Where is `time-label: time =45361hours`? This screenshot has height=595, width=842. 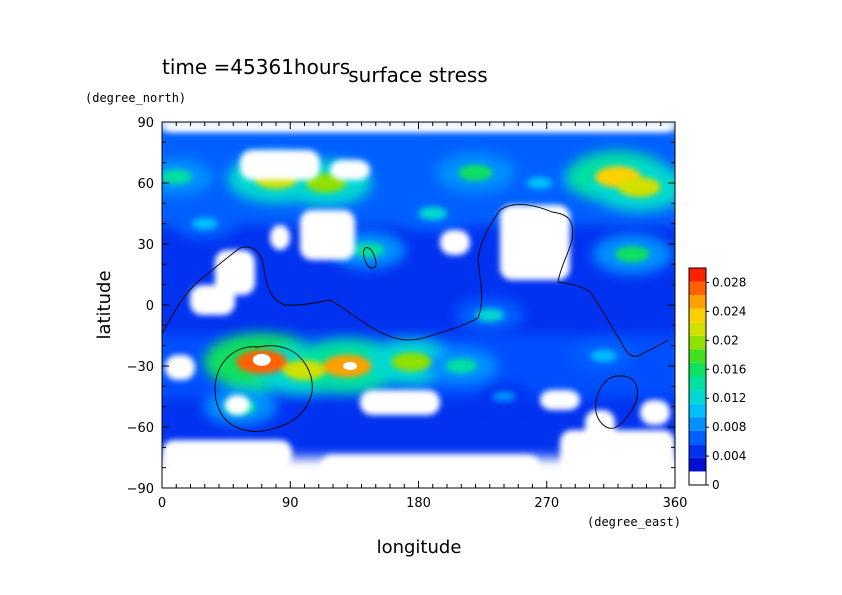
time-label: time =45361hours is located at coordinates (256, 67).